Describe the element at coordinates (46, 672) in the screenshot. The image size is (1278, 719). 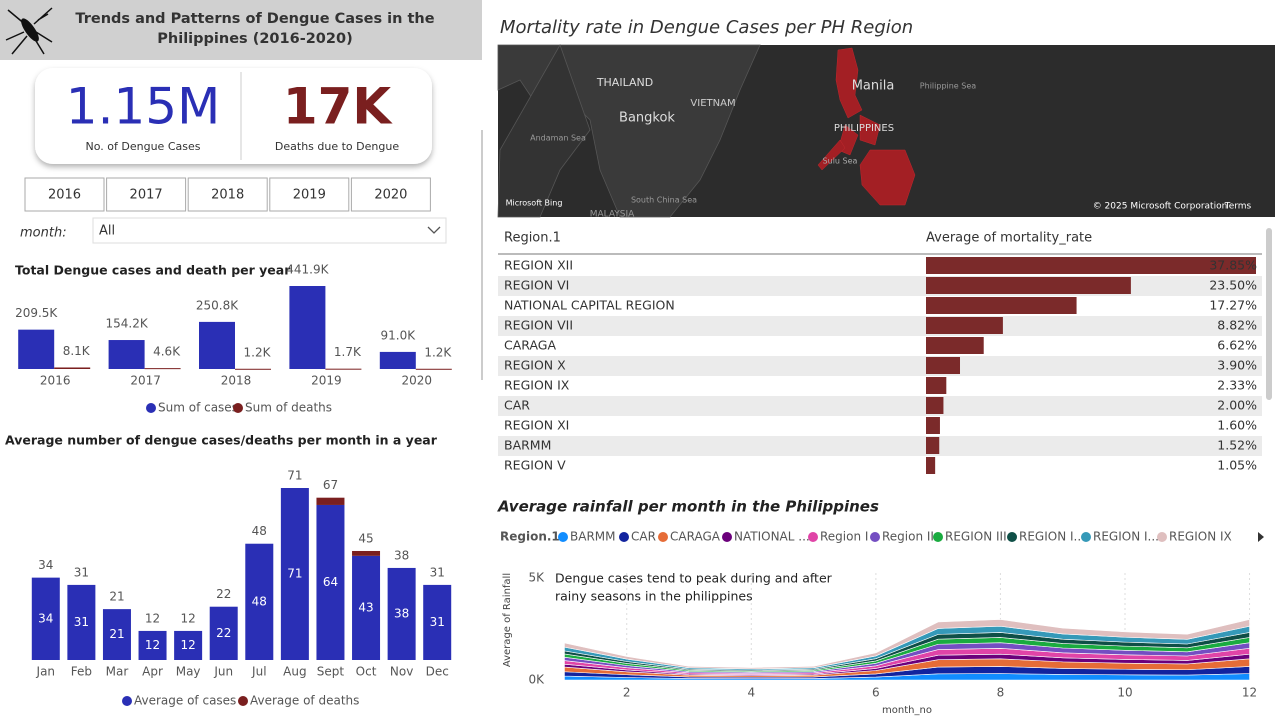
I see `x-tick-label: Jan` at that location.